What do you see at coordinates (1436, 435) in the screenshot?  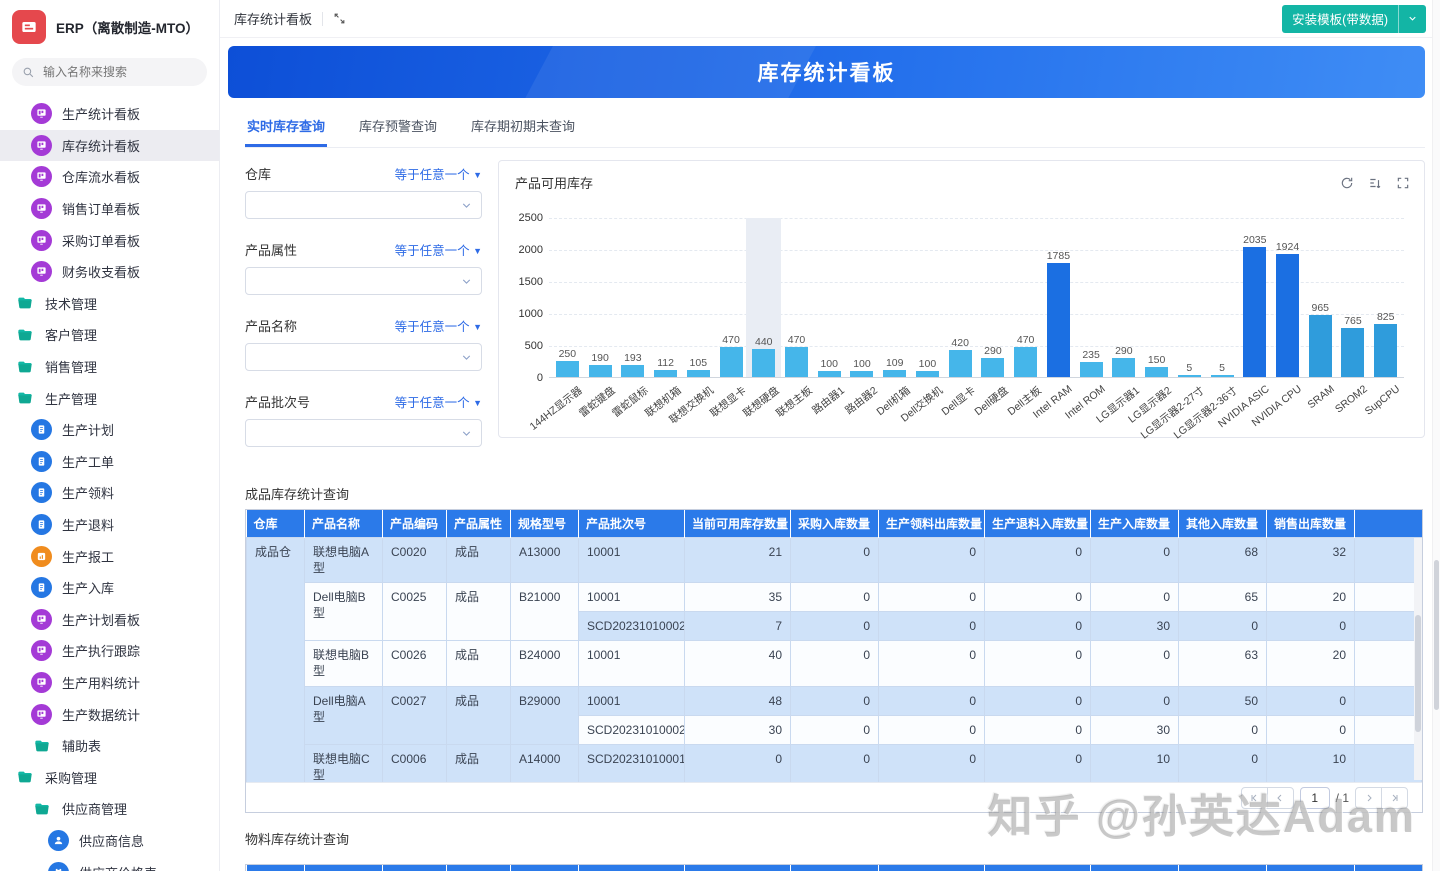 I see `page-scrollbar` at bounding box center [1436, 435].